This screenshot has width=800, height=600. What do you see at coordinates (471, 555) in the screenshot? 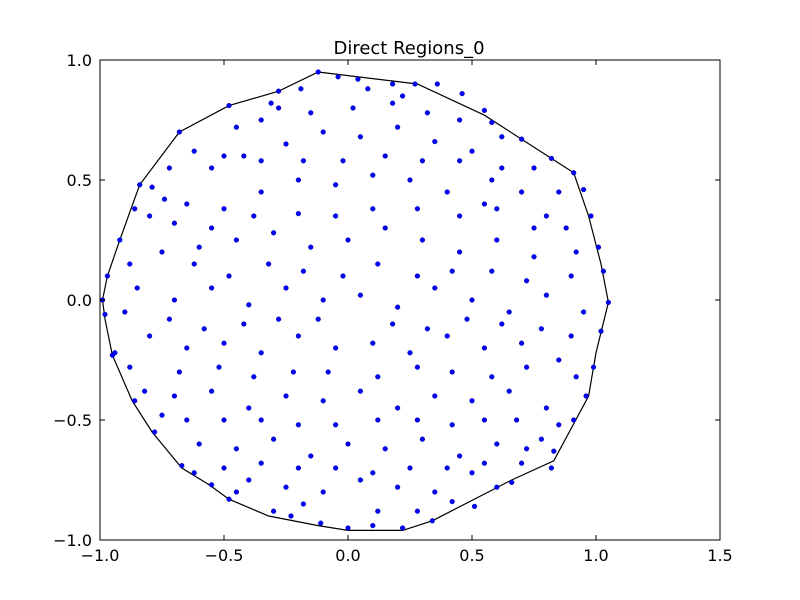
I see `x-tick-label: 0.5` at bounding box center [471, 555].